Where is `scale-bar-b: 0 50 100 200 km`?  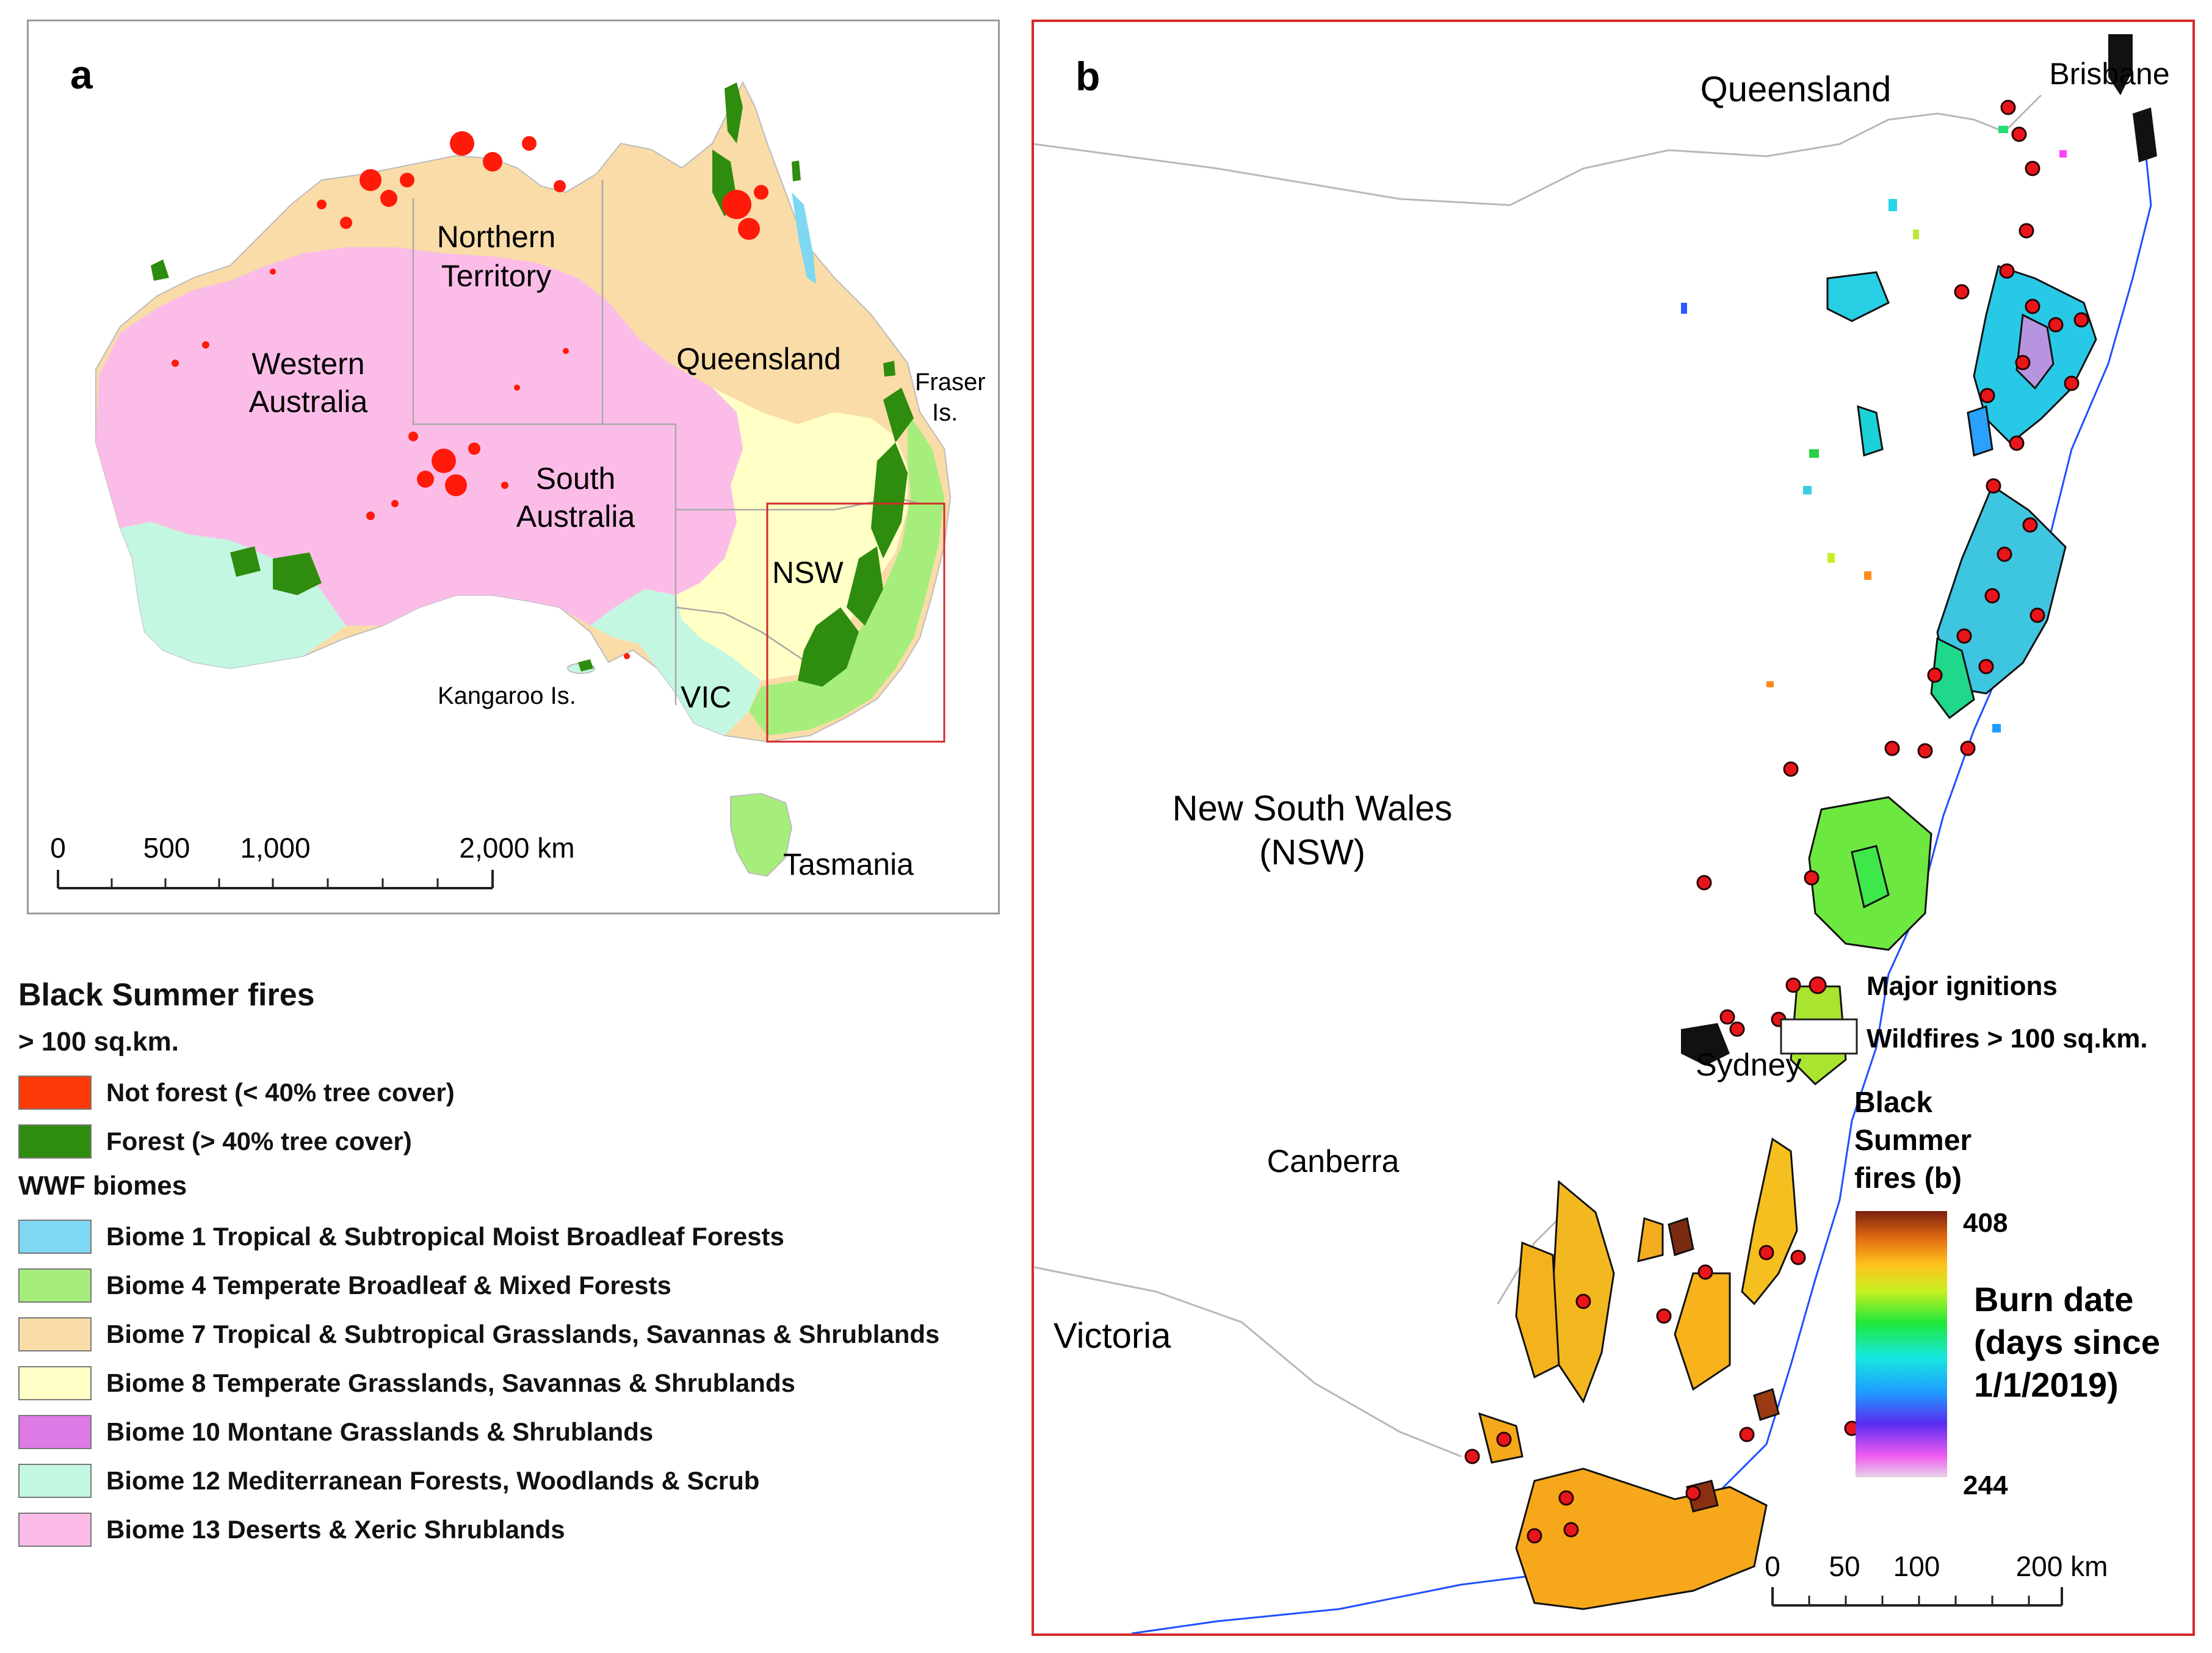
scale-bar-b: 0 50 100 200 km is located at coordinates (1936, 1578).